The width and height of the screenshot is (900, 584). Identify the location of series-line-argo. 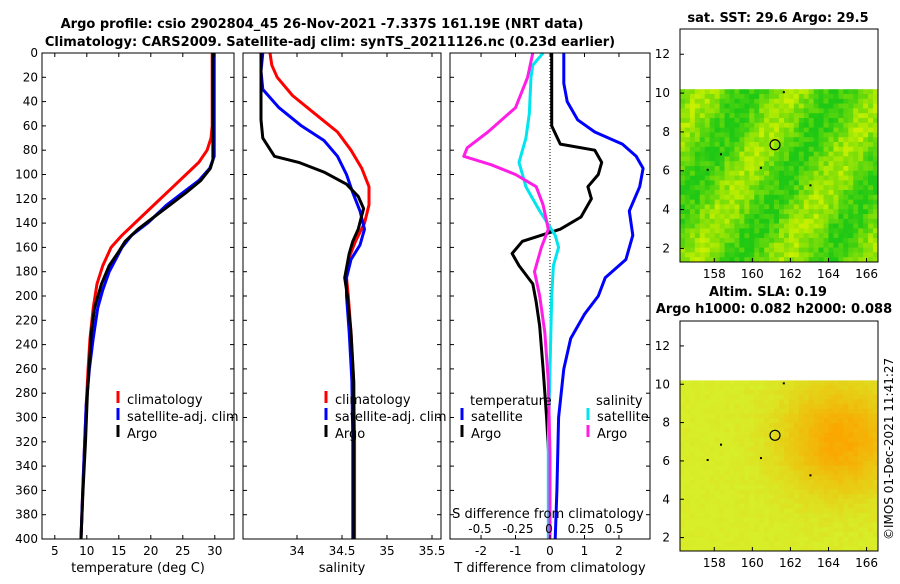
(147, 296).